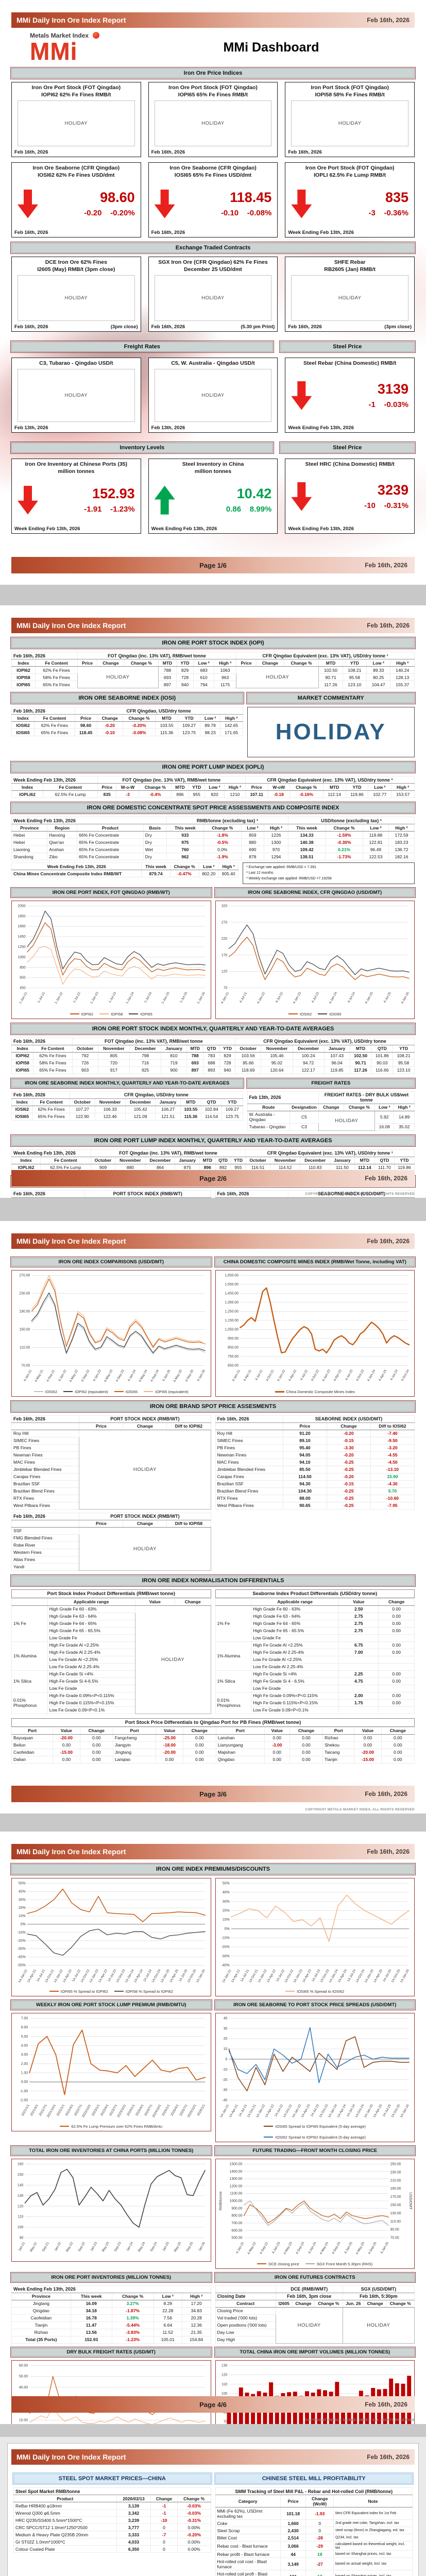 The height and width of the screenshot is (2576, 426). What do you see at coordinates (139, 718) in the screenshot?
I see `header-cell: Change %` at bounding box center [139, 718].